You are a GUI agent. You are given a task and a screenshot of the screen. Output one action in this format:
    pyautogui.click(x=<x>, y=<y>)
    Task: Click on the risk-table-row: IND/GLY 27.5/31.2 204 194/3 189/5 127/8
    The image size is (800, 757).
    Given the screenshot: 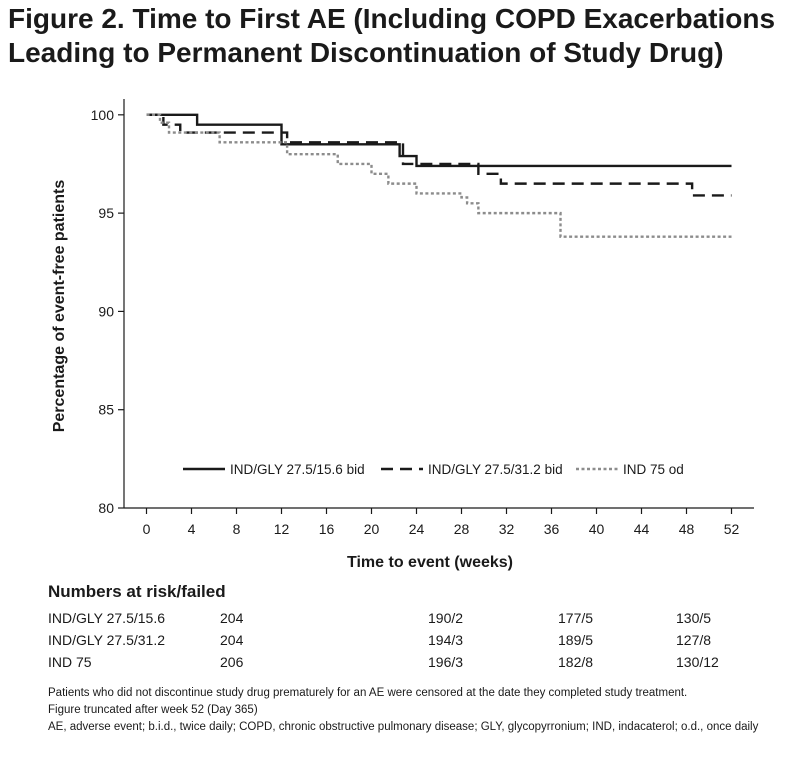 What is the action you would take?
    pyautogui.click(x=418, y=643)
    